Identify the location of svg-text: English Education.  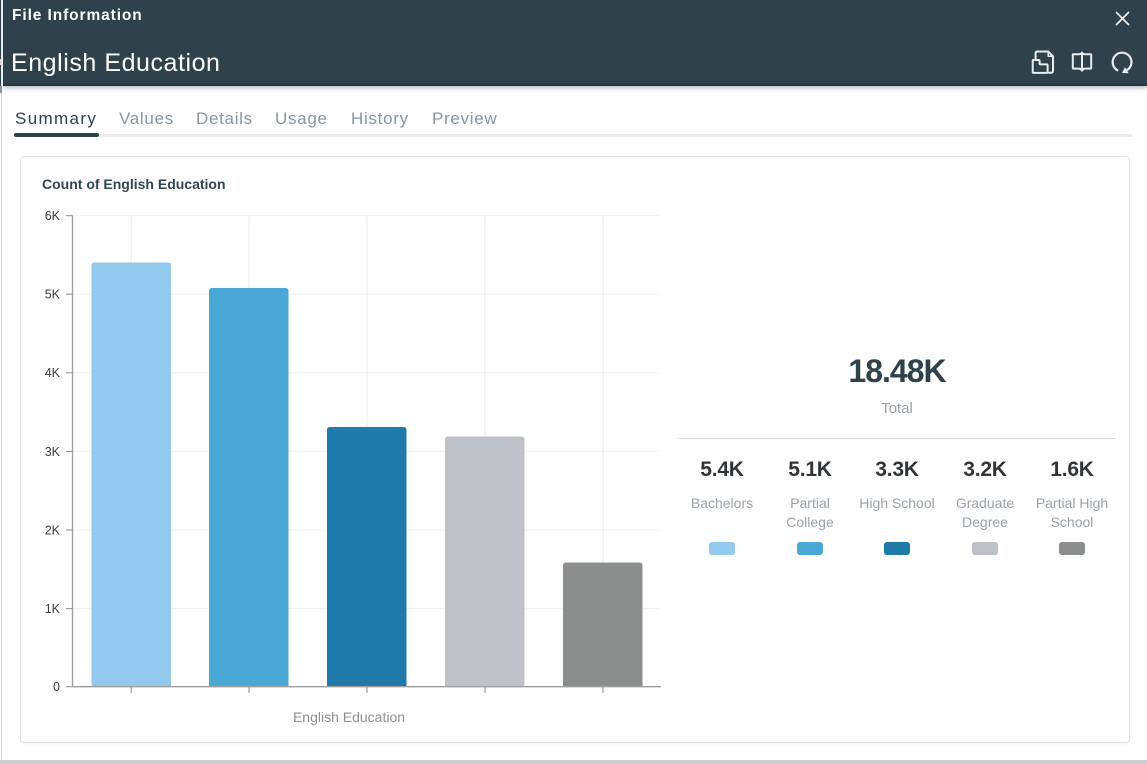
(349, 717).